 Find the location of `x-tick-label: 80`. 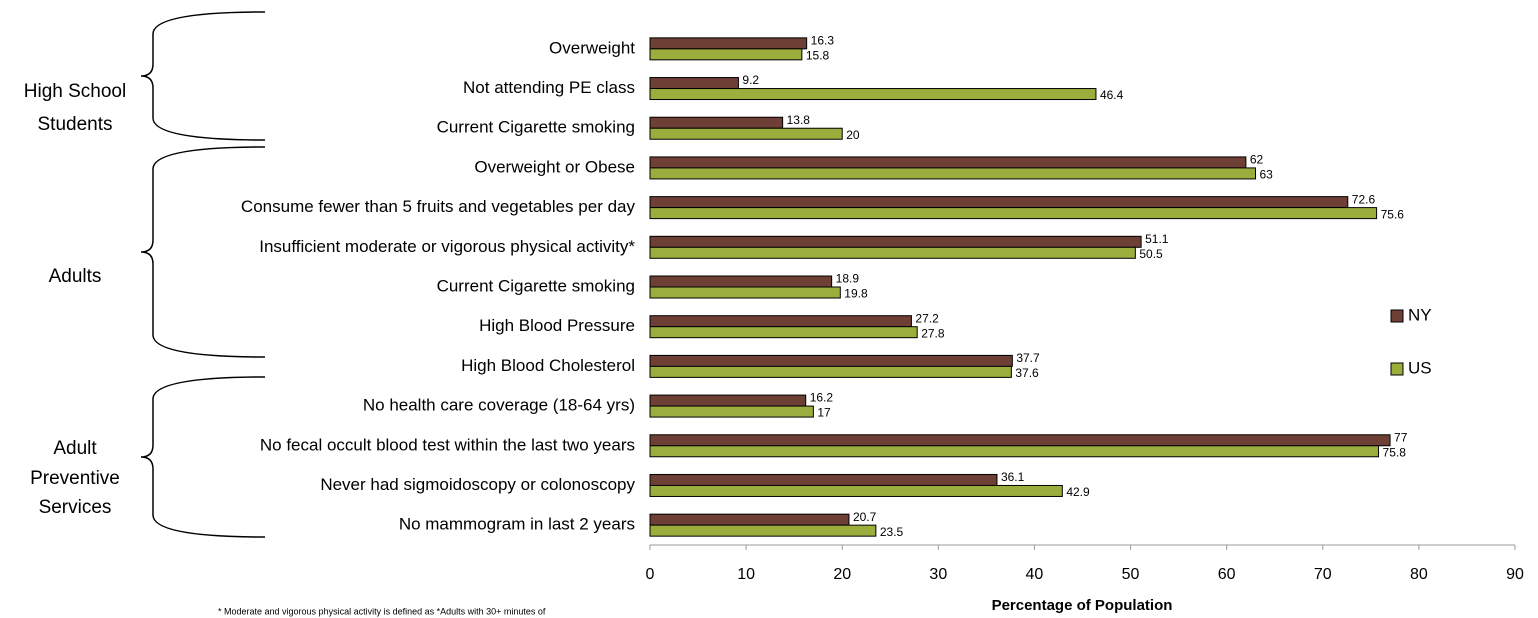

x-tick-label: 80 is located at coordinates (1419, 574).